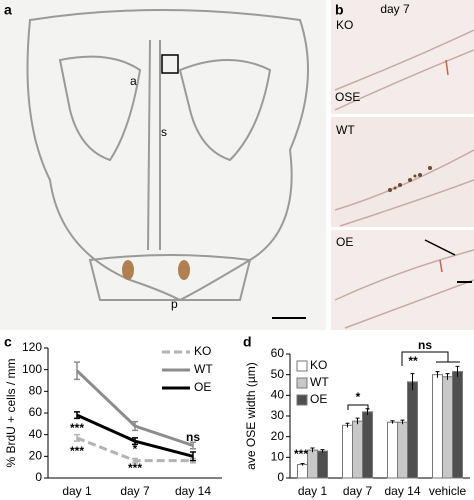  Describe the element at coordinates (278, 415) in the screenshot. I see `y-tick-label: 30` at that location.